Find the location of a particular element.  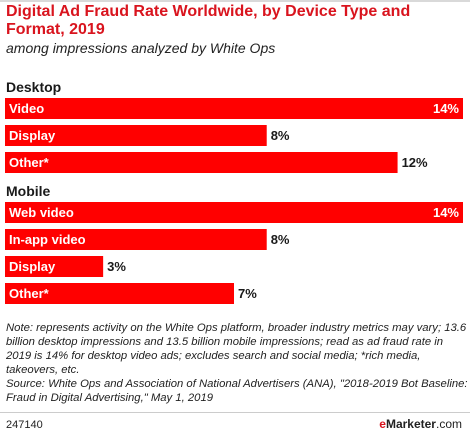

value-label-mobile-web-video: 14% is located at coordinates (446, 212).